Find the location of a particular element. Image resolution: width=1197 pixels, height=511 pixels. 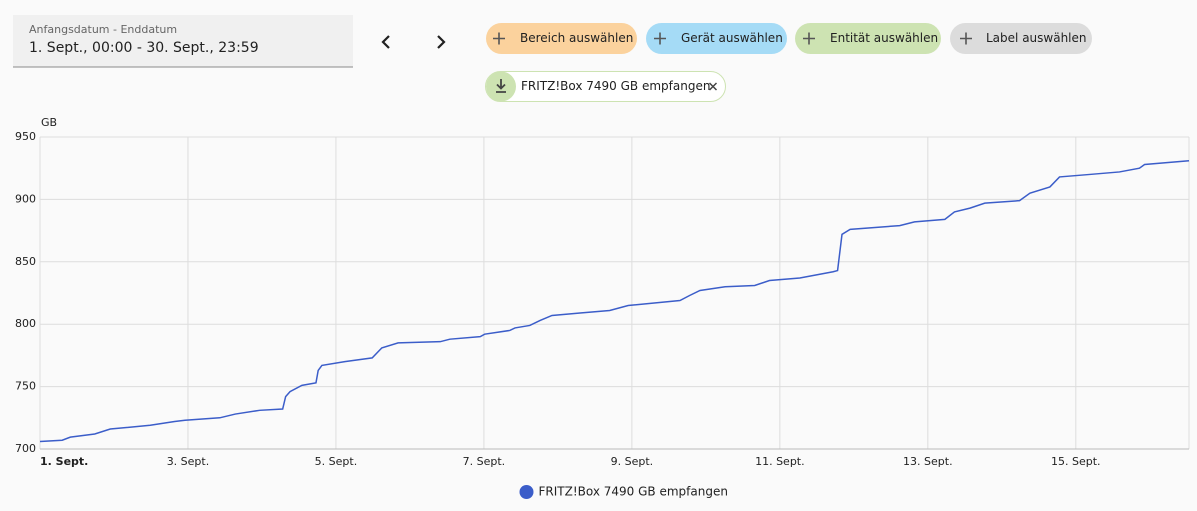

field-label: Anfangsdatum - Enddatum is located at coordinates (103, 29).